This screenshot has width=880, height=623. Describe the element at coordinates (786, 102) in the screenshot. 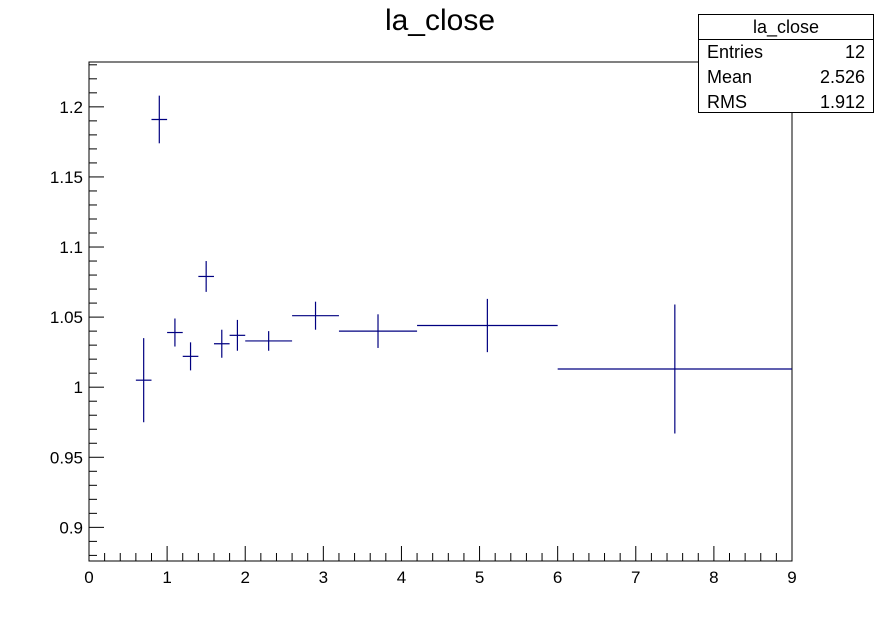

I see `stats-row-rms: RMS 1.912` at that location.